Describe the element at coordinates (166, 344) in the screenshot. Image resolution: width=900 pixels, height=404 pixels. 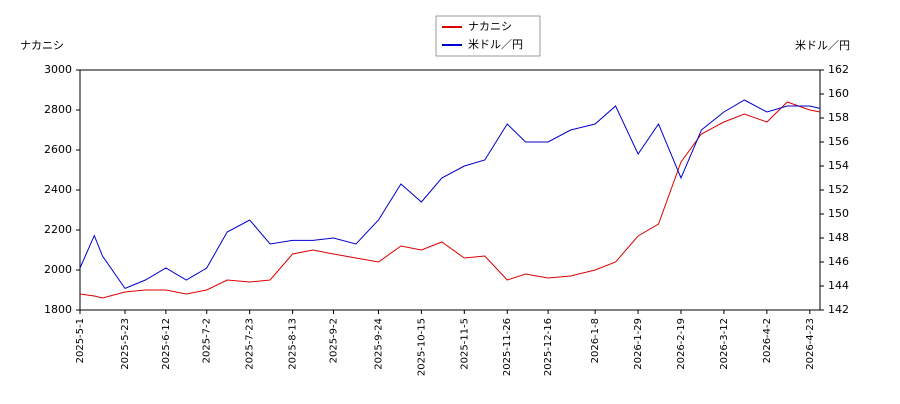
I see `x-tick-label: 2025-6-12` at that location.